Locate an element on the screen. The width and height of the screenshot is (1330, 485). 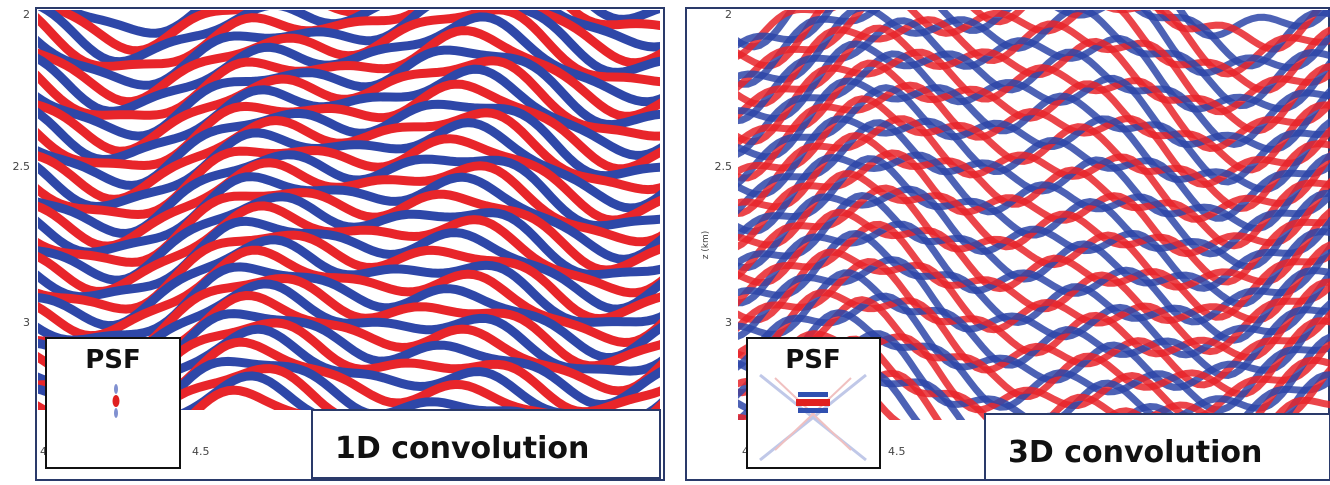
panel-label: 3D convolution is located at coordinates (1135, 452).